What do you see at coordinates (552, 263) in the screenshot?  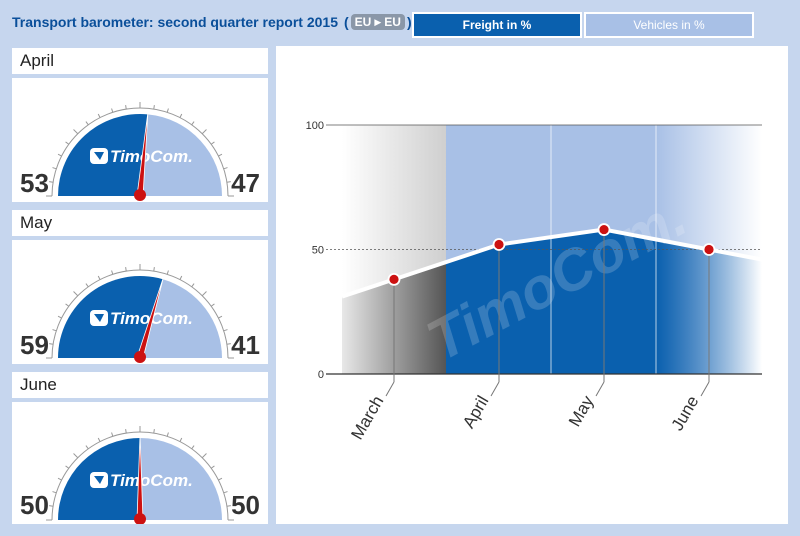 I see `freight-line` at bounding box center [552, 263].